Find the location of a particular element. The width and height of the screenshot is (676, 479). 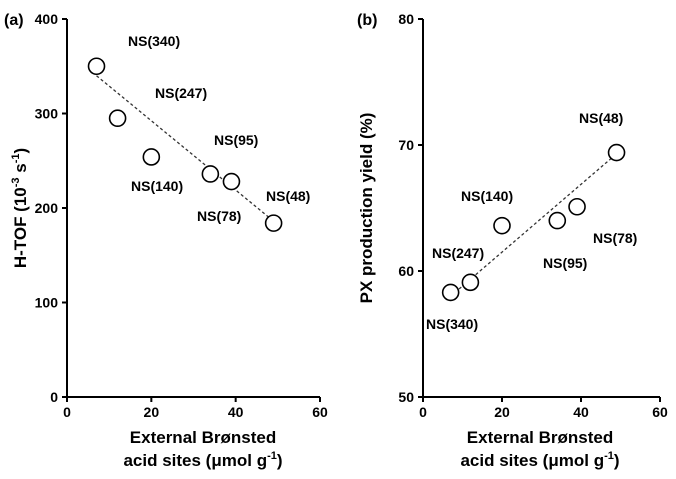

panel-a-x-tick-label: 40 is located at coordinates (236, 412).